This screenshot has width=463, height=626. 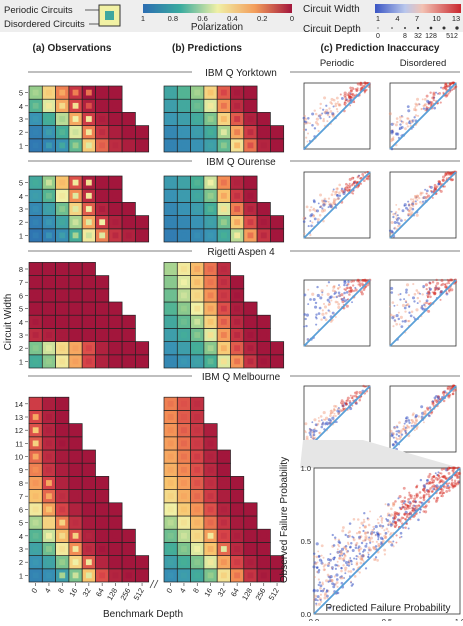 What do you see at coordinates (21, 196) in the screenshot?
I see `width-tick: 4` at bounding box center [21, 196].